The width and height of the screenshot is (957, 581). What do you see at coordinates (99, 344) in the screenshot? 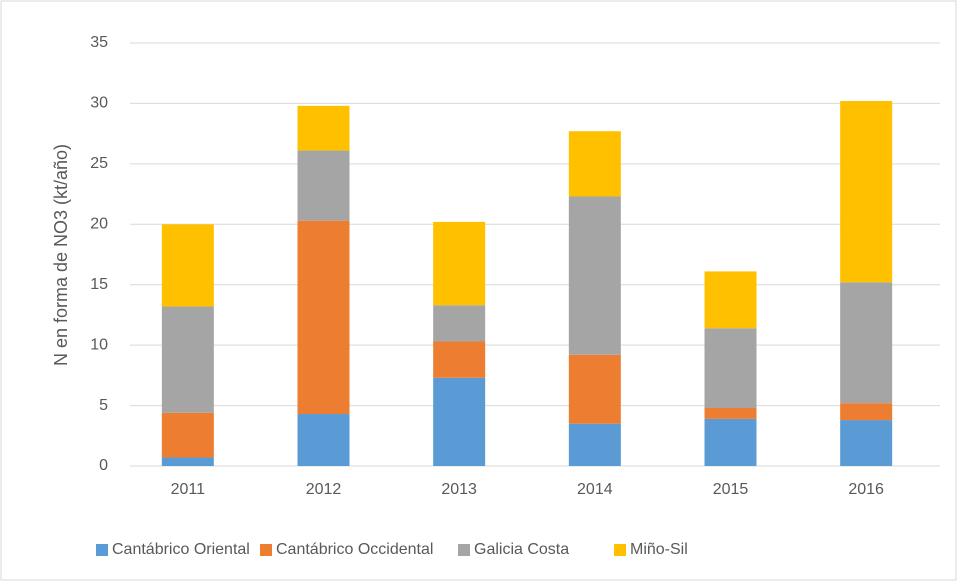
I see `y-tick-label: 10` at bounding box center [99, 344].